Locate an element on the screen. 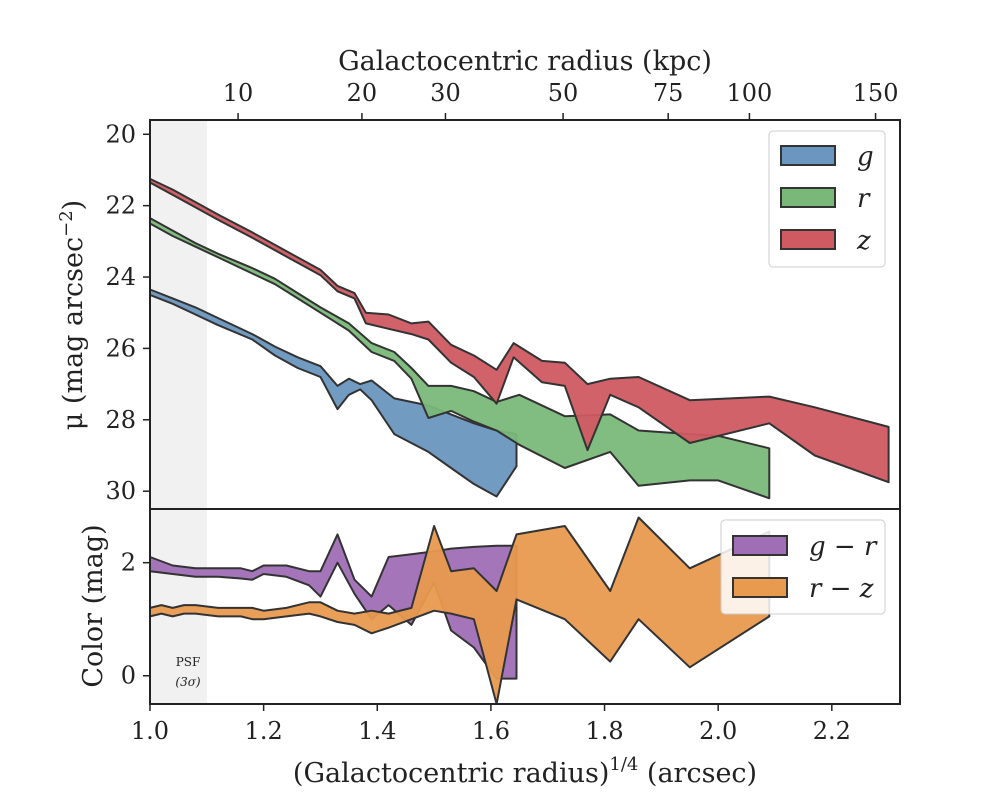 The width and height of the screenshot is (1000, 800). legend-swatch-z is located at coordinates (808, 239).